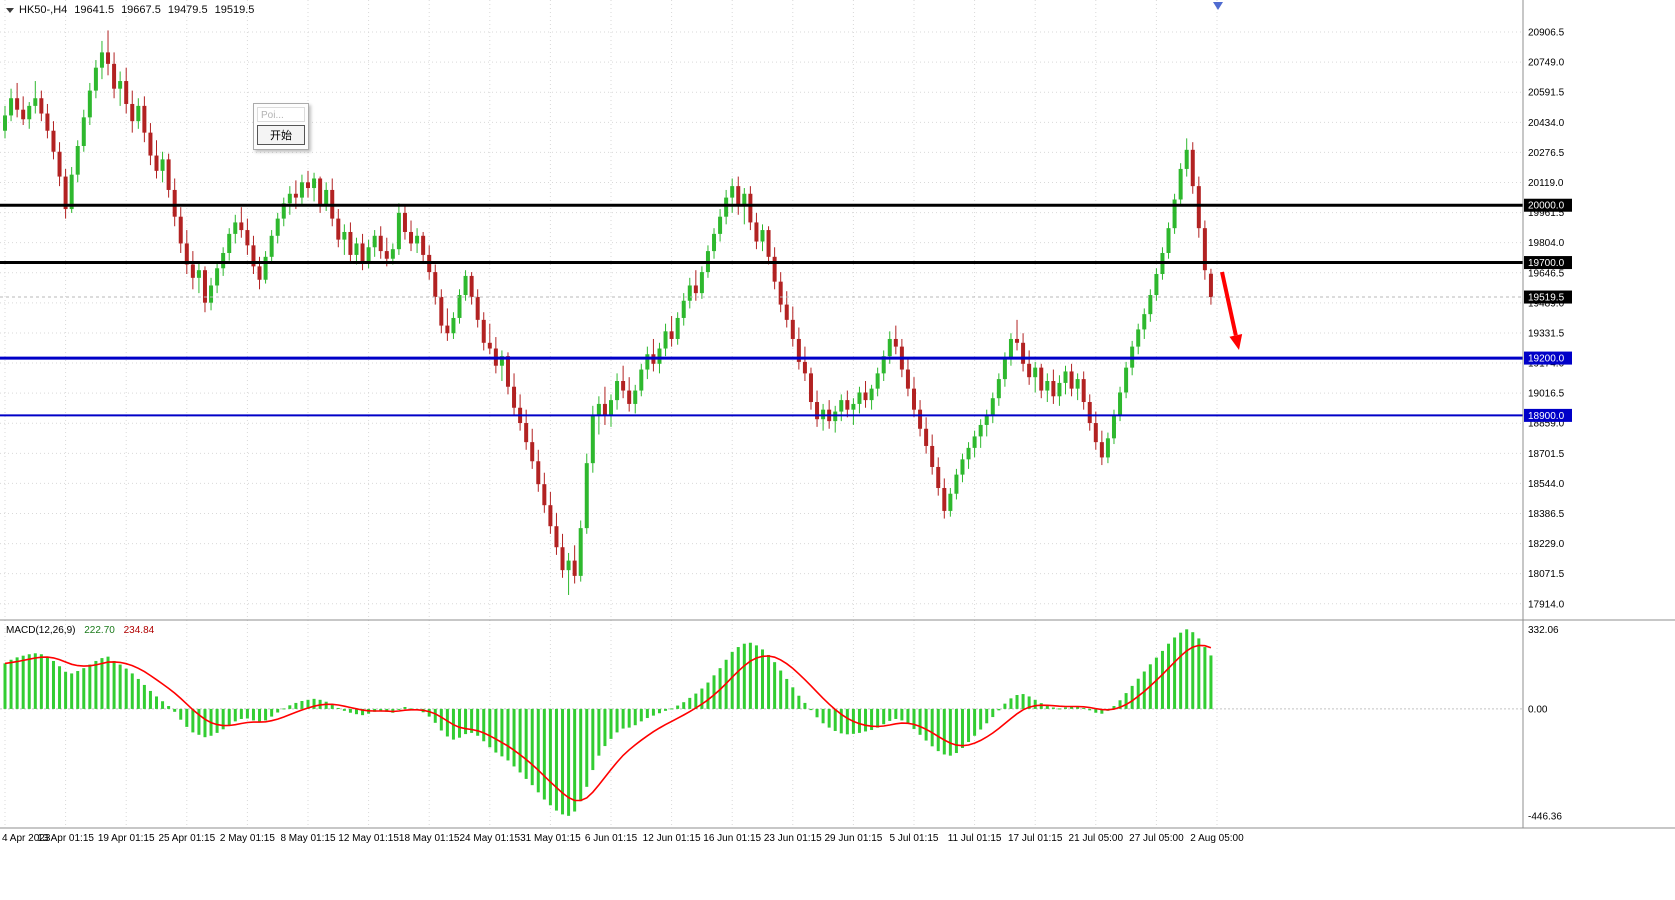 This screenshot has height=900, width=1675. What do you see at coordinates (1218, 6) in the screenshot?
I see `chart-shift-marker` at bounding box center [1218, 6].